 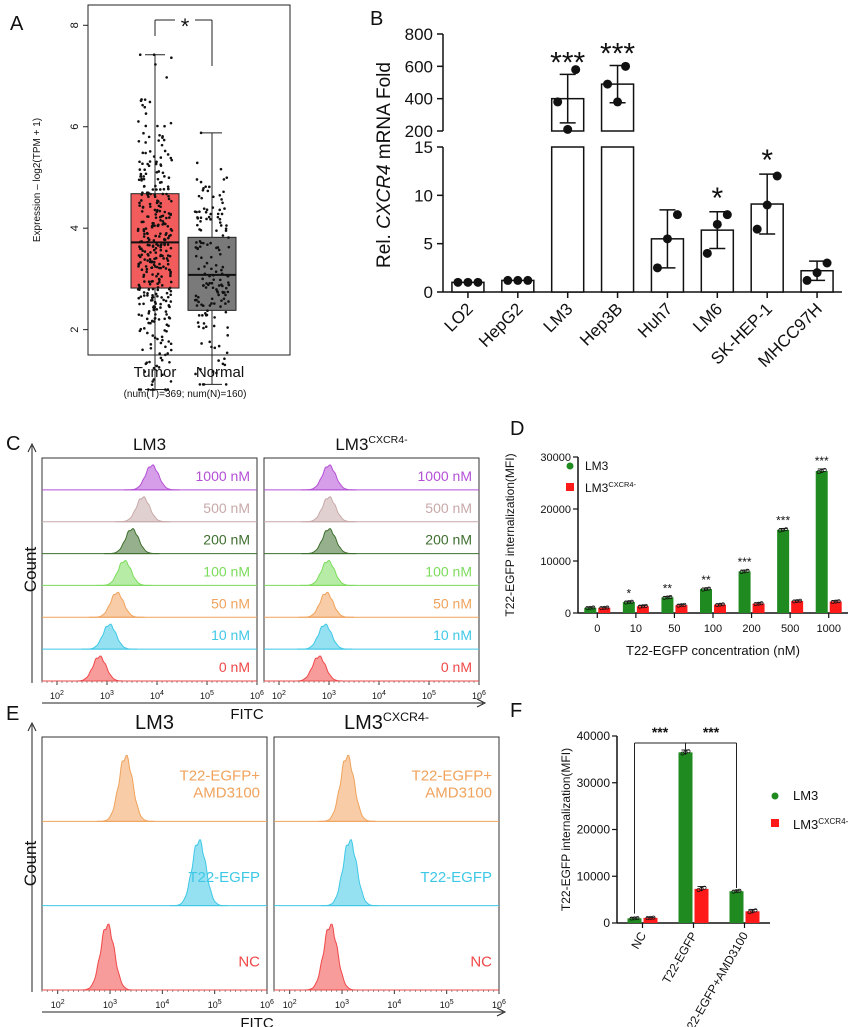 I want to click on panel-c-xlabel: FITC, so click(x=246, y=714).